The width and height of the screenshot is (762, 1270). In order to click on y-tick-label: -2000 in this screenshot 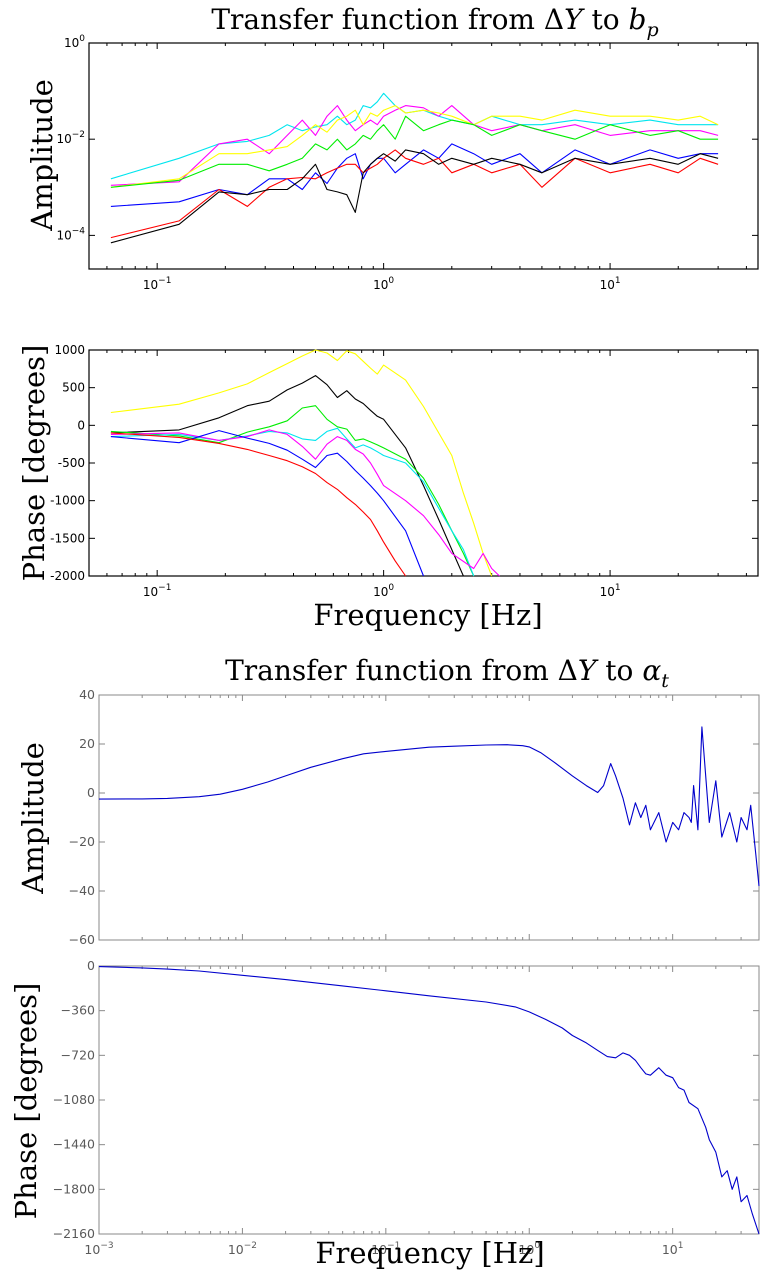, I will do `click(67, 576)`.